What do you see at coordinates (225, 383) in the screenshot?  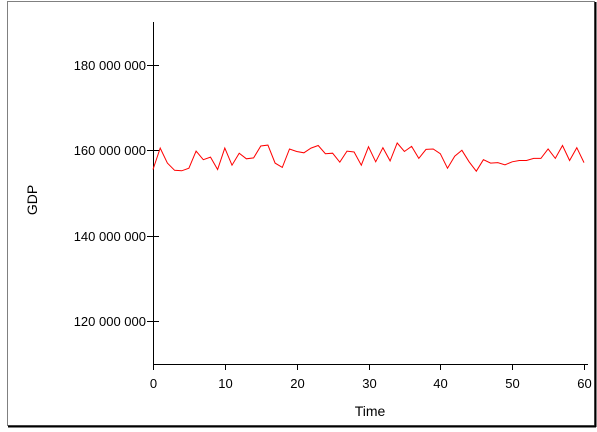 I see `x-tick-label: 10` at bounding box center [225, 383].